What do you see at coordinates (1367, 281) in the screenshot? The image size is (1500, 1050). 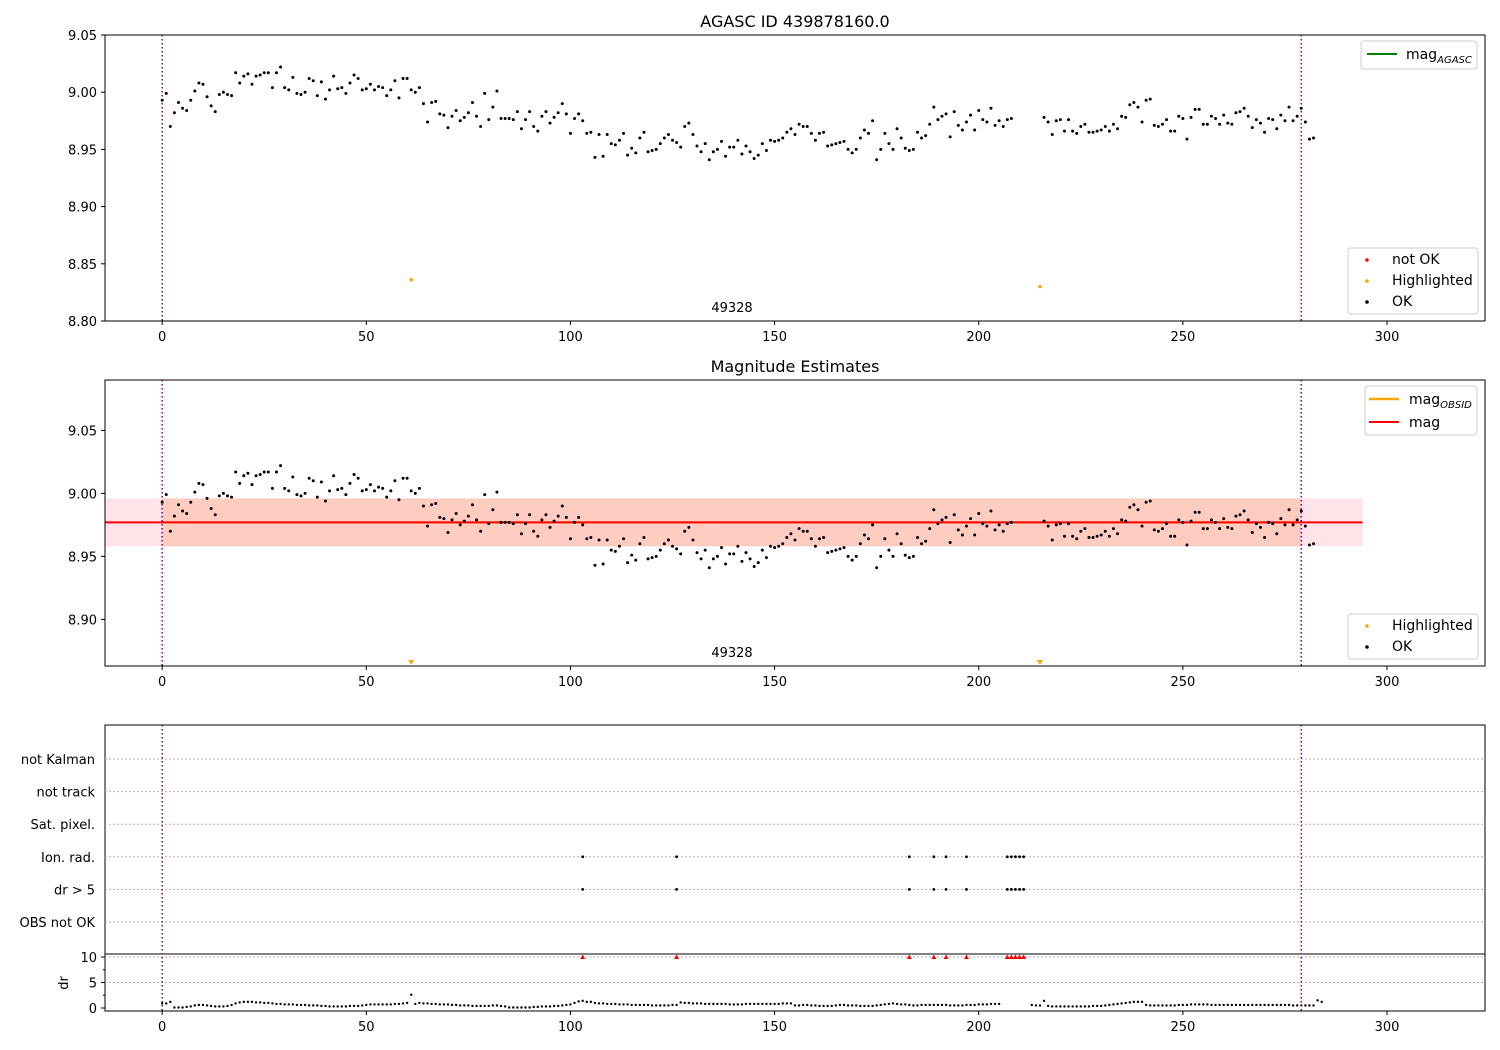 I see `legend-marker-highlighted` at bounding box center [1367, 281].